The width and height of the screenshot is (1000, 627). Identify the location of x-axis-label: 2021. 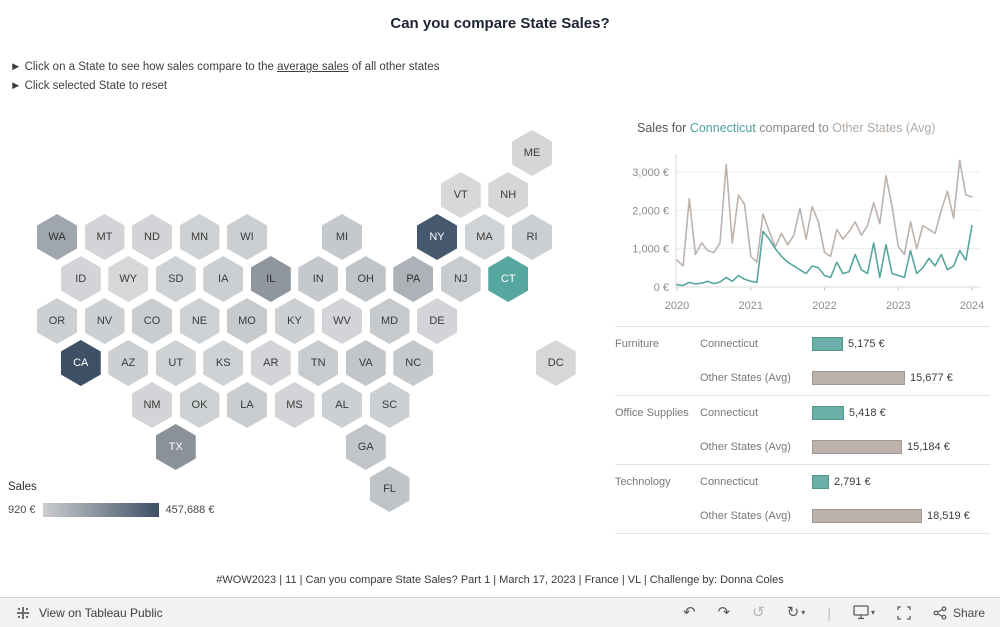
(751, 306).